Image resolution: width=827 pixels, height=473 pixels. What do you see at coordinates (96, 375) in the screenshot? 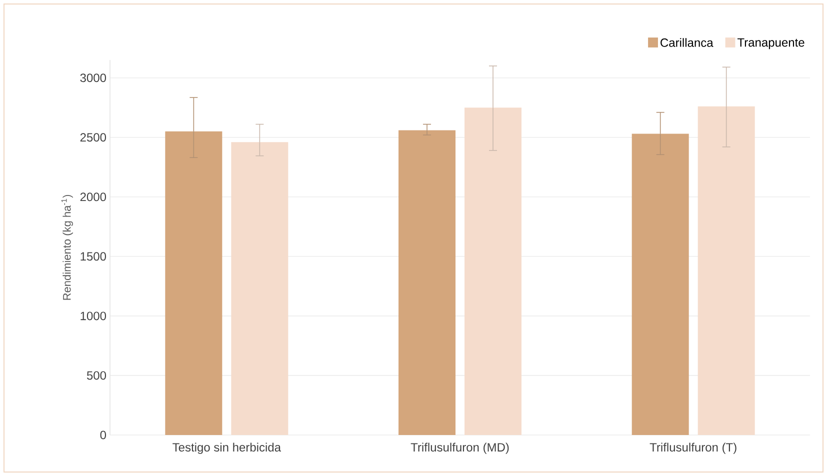
I see `y-tick-label: 500` at bounding box center [96, 375].